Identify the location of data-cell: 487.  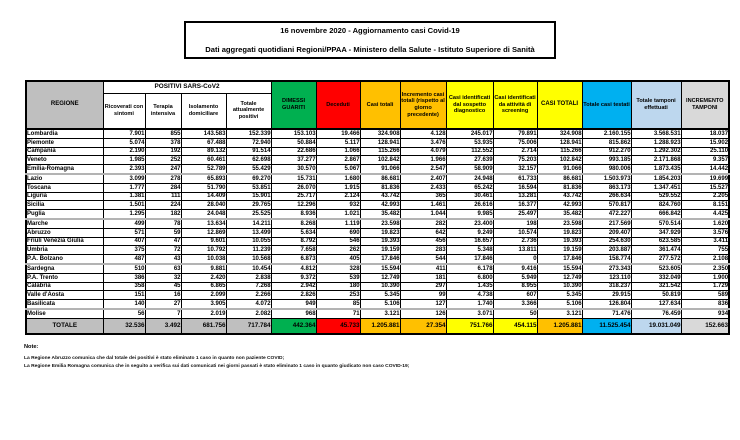
(124, 259).